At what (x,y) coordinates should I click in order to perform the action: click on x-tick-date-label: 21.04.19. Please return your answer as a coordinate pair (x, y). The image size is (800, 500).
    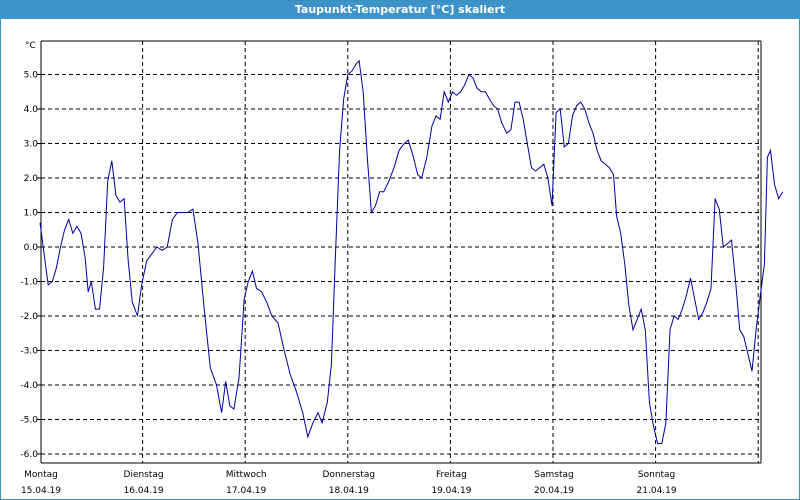
    Looking at the image, I should click on (657, 491).